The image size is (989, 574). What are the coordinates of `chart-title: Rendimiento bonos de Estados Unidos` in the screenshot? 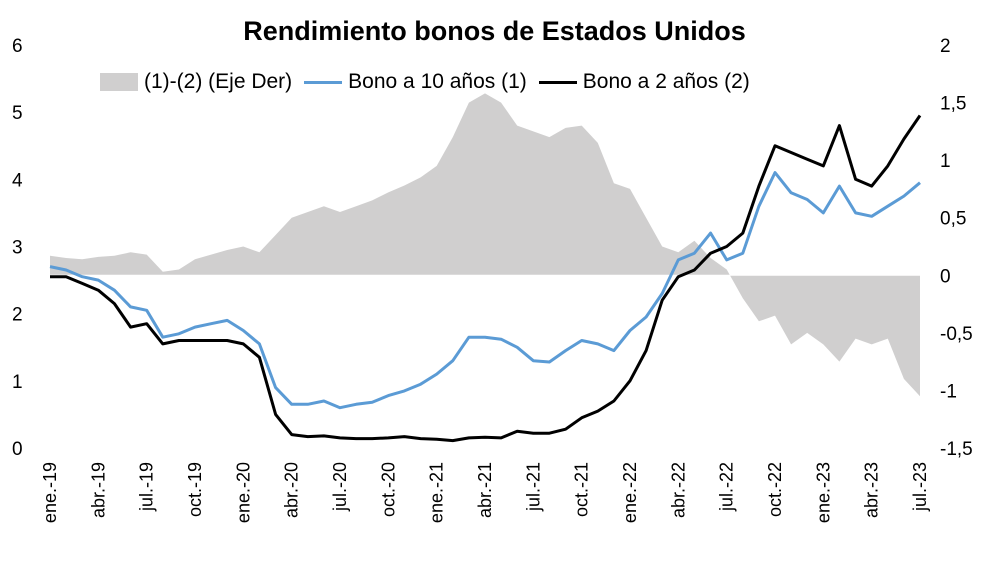 It's located at (494, 31).